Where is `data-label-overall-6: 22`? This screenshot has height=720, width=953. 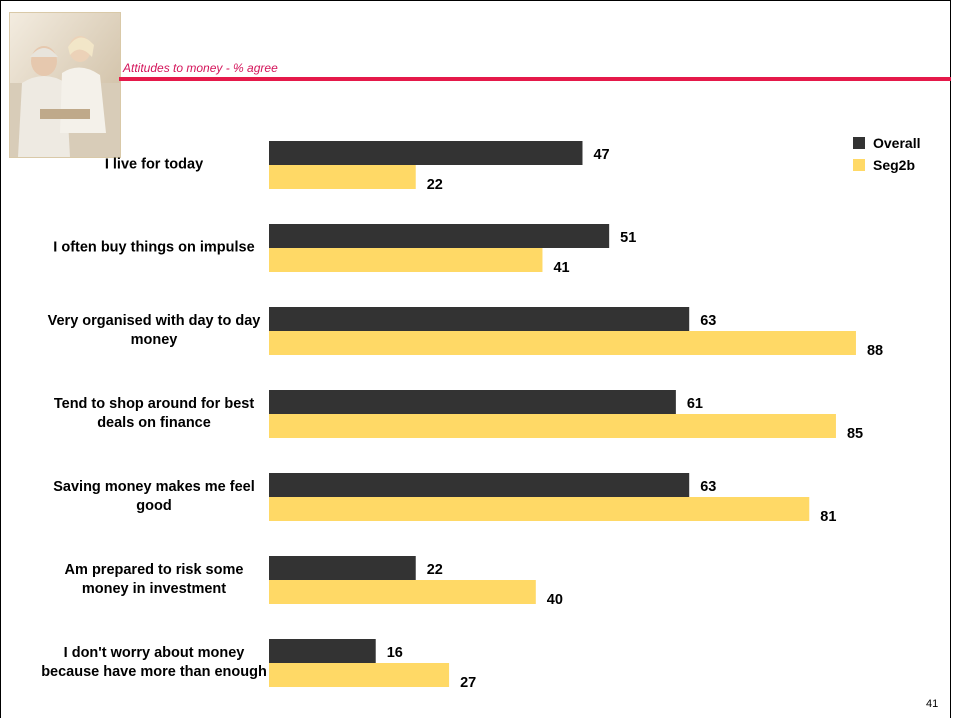
data-label-overall-6: 22 is located at coordinates (435, 570).